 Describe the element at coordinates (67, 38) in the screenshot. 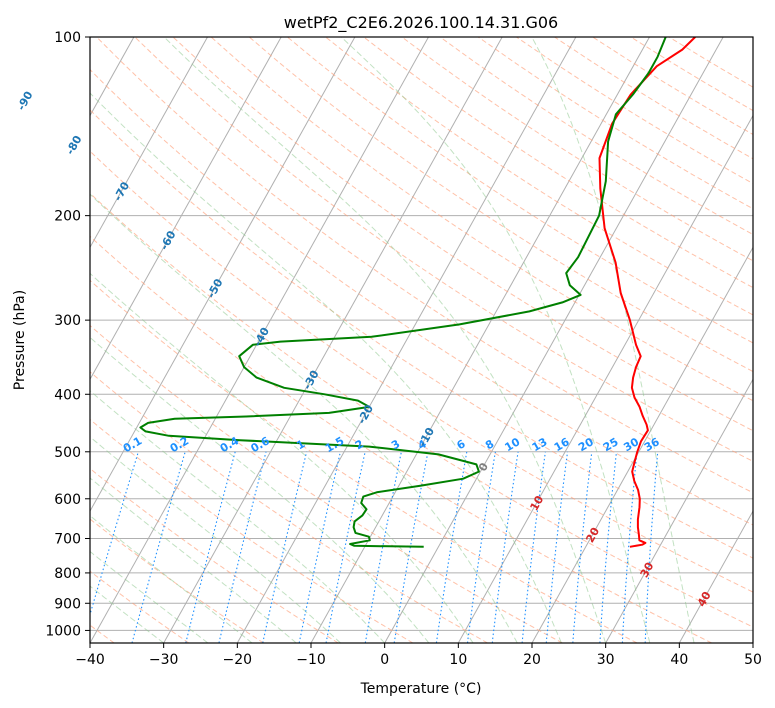

I see `y-tick-label: 100` at that location.